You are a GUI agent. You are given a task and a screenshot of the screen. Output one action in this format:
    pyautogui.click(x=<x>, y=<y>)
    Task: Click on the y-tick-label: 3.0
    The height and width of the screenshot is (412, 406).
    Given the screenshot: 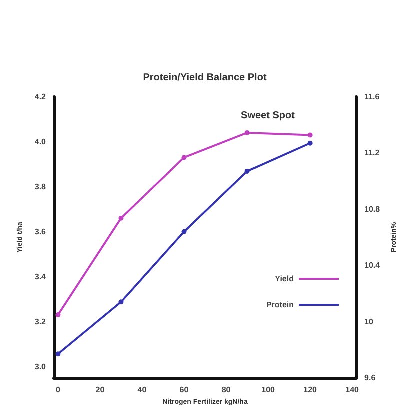 What is the action you would take?
    pyautogui.click(x=40, y=367)
    